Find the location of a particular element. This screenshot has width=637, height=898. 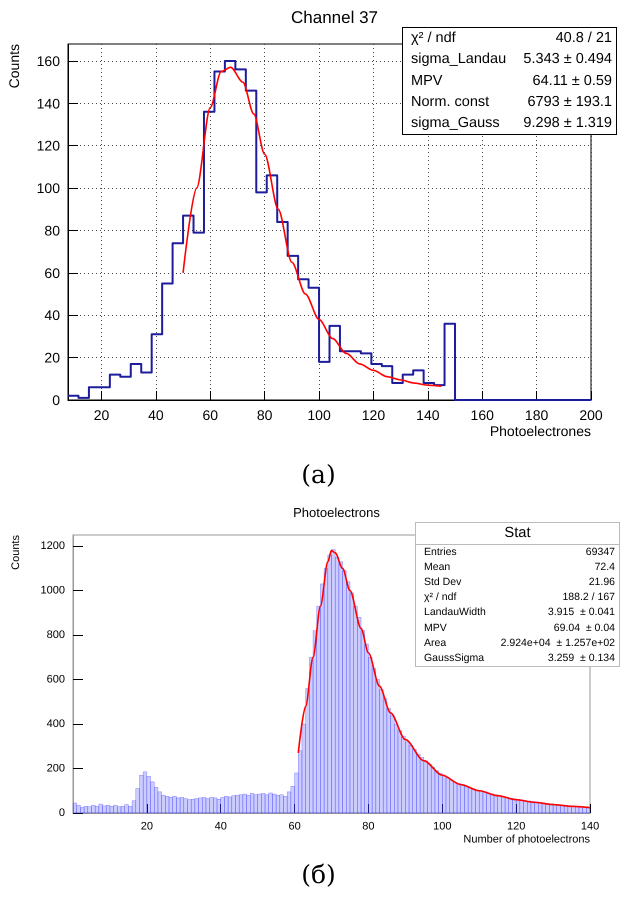

y-tick-label: 100 is located at coordinates (48, 188).